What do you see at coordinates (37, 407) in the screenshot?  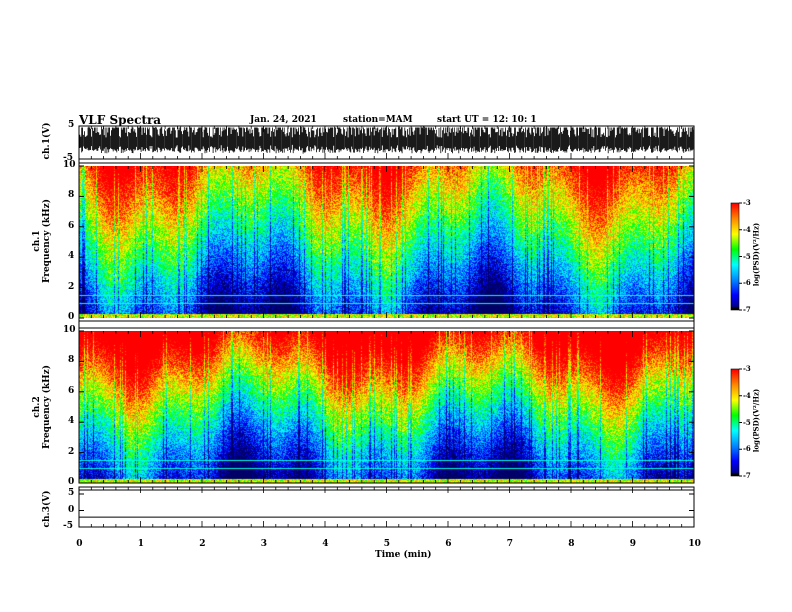 I see `ch2-spectrogram-ylabel-line1: ch.2` at bounding box center [37, 407].